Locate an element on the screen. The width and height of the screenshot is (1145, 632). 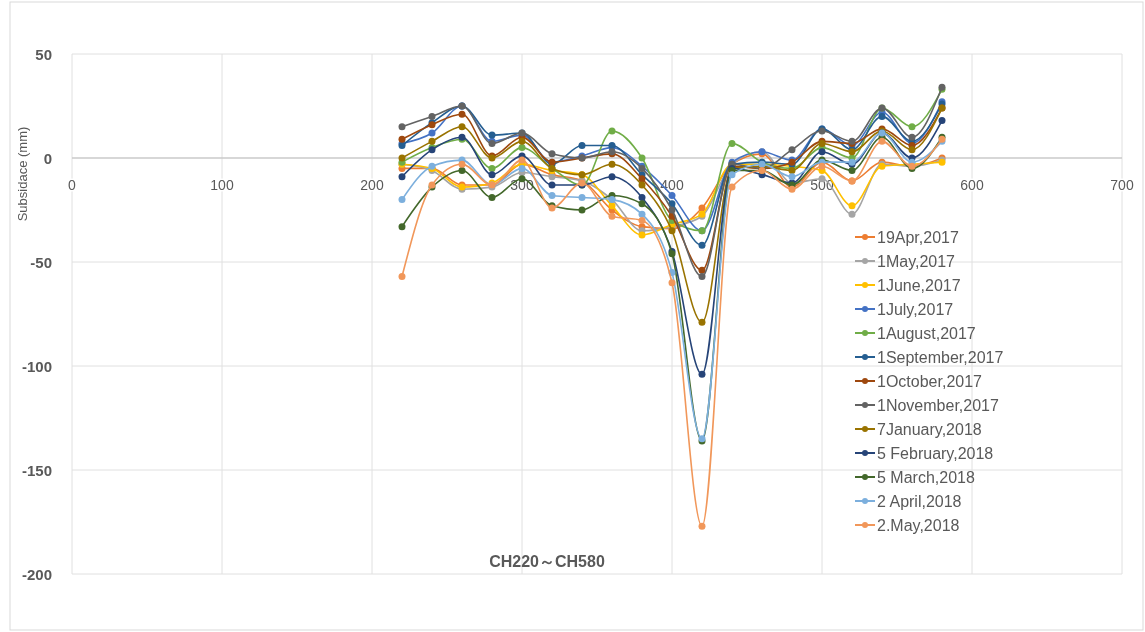
text: CH220～CH580 is located at coordinates (547, 561).